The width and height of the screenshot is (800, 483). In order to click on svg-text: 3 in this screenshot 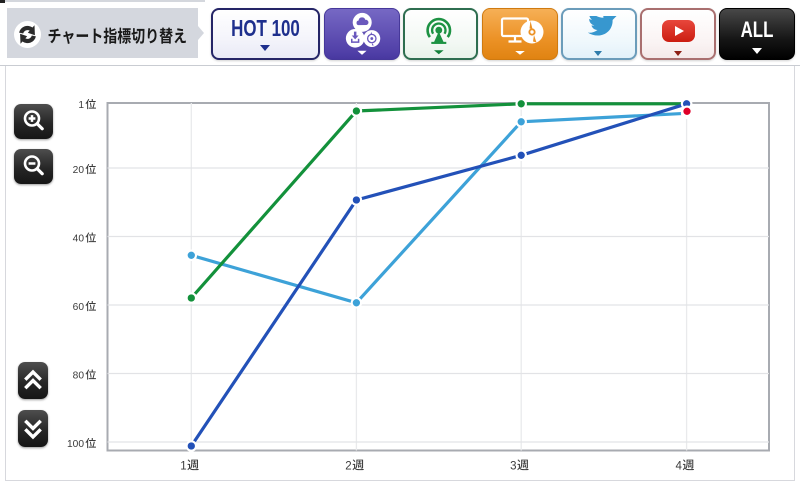, I will do `click(513, 466)`.